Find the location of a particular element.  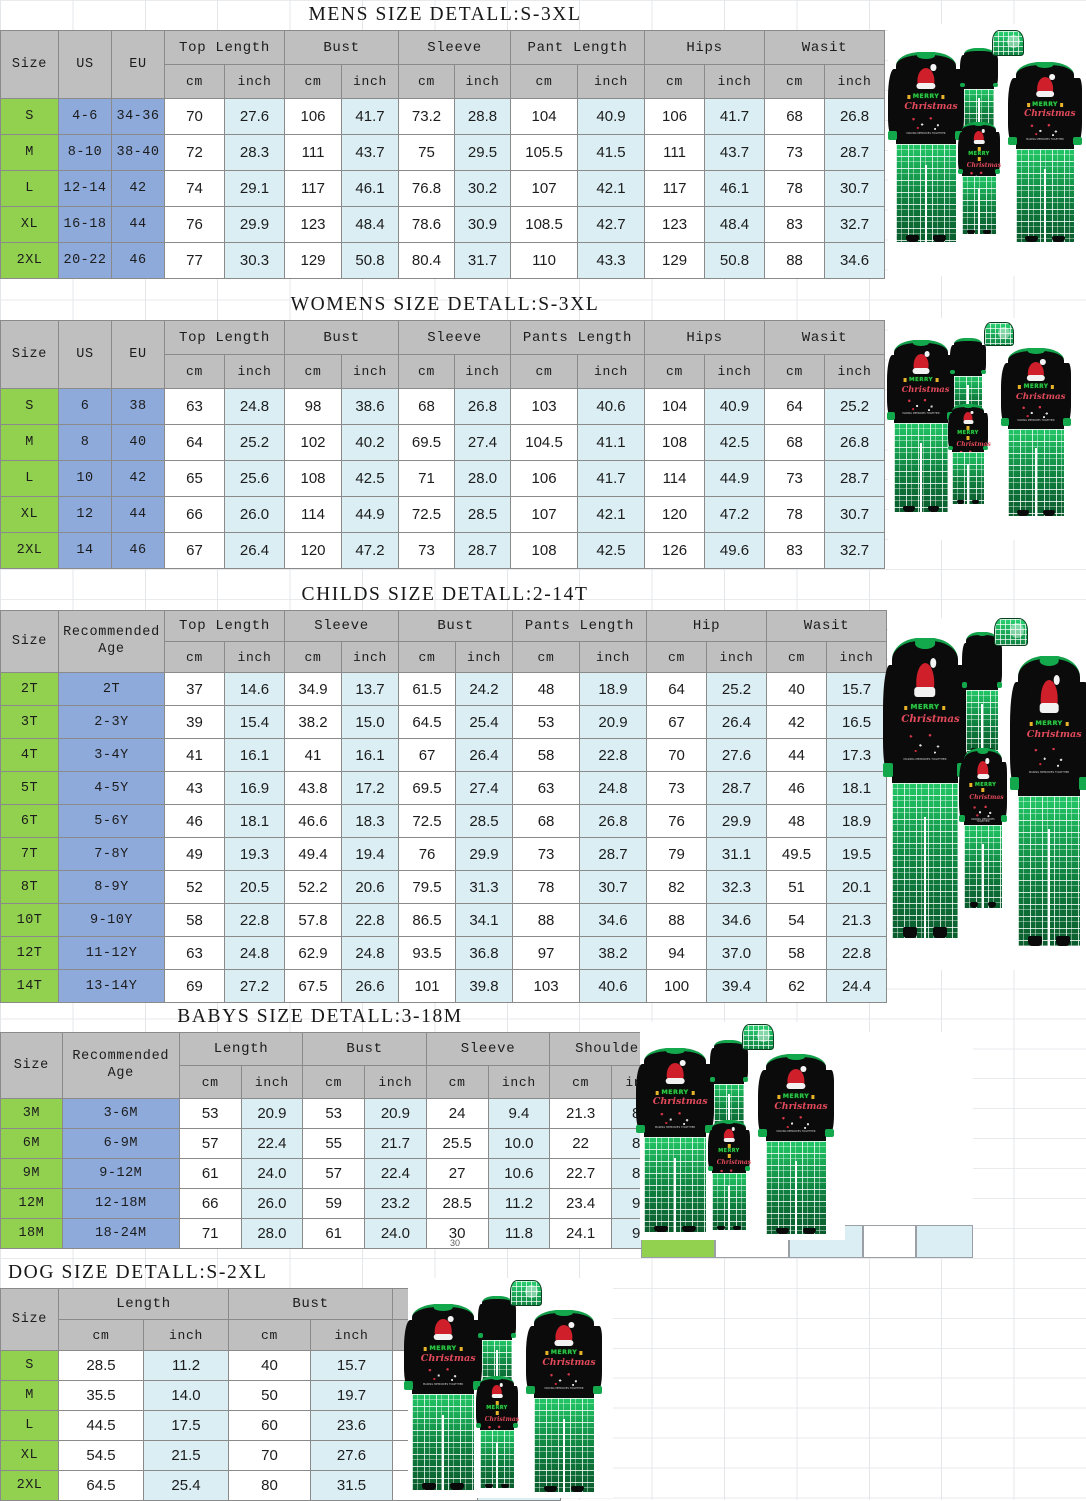

cell-cm: 65 is located at coordinates (194, 478).